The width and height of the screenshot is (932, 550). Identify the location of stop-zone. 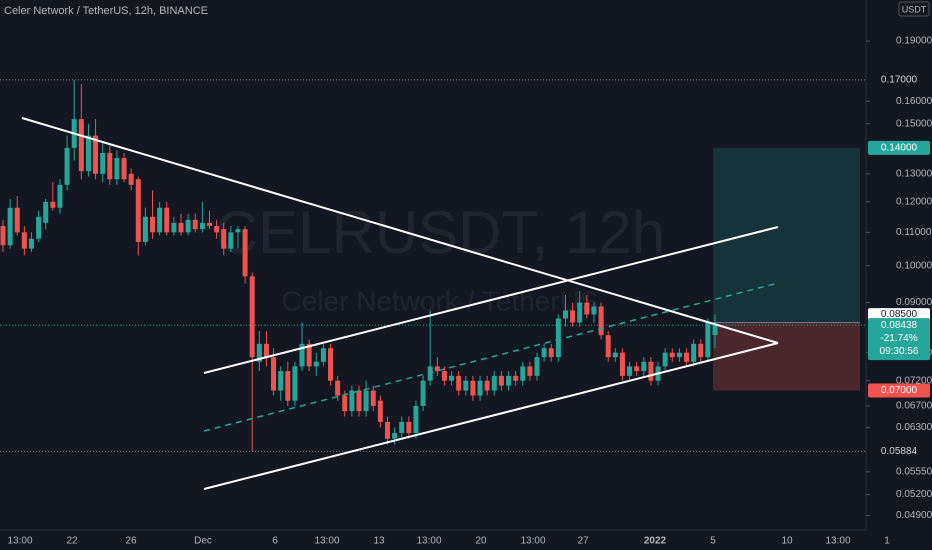
(786, 356).